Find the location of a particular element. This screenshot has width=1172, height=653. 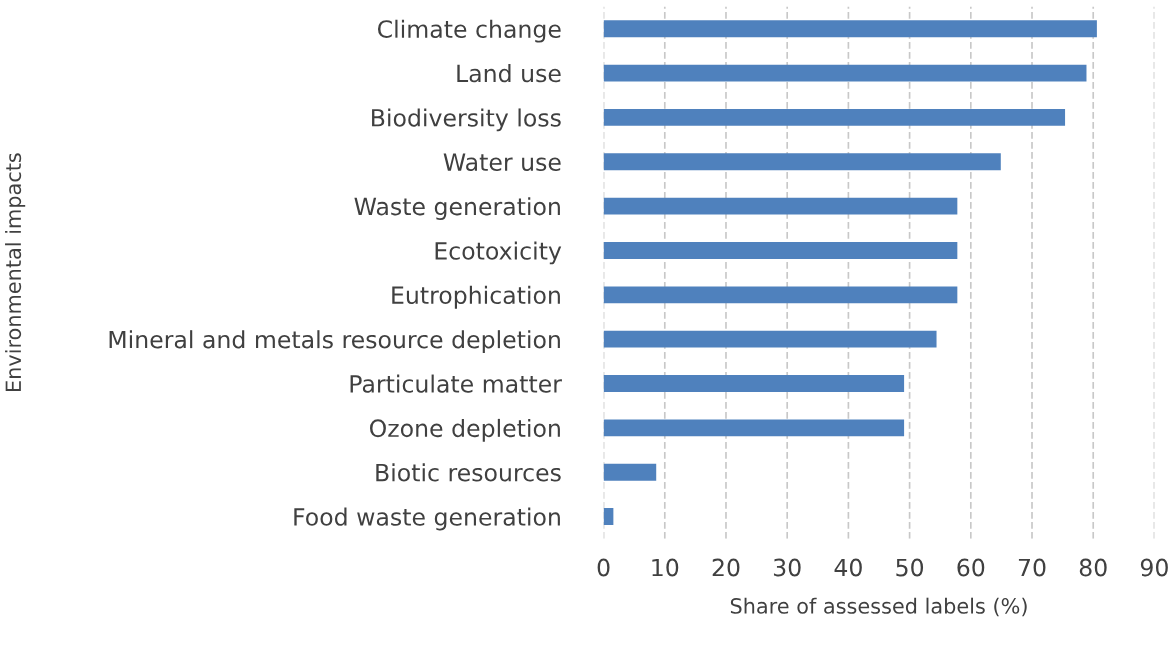

y-tick-label: Water use is located at coordinates (502, 162).